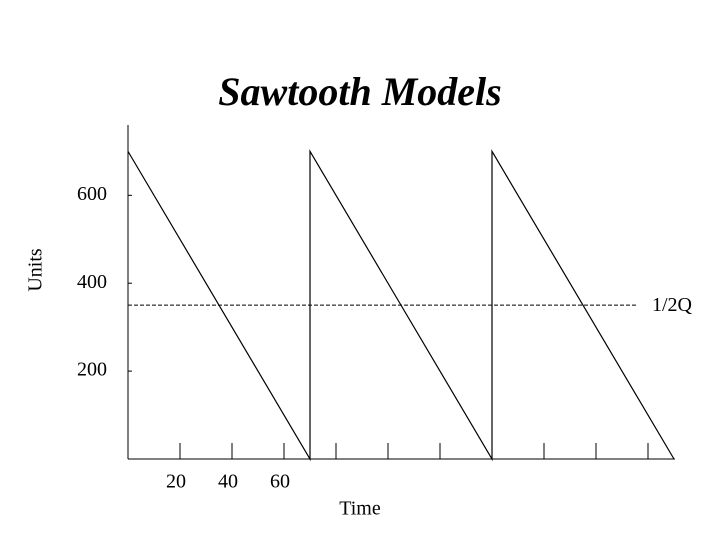 The image size is (720, 540). What do you see at coordinates (92, 282) in the screenshot?
I see `y-tick-label: 400` at bounding box center [92, 282].